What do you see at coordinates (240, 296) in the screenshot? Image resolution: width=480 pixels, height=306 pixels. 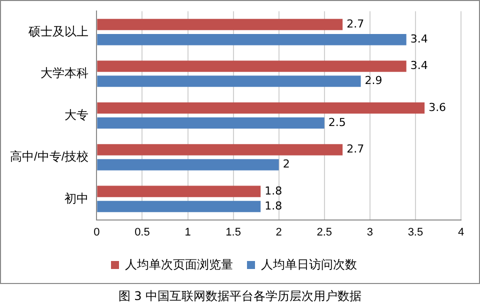 I see `caption: 图 3 中国互联网数据平台各学历层次用户数据` at bounding box center [240, 296].